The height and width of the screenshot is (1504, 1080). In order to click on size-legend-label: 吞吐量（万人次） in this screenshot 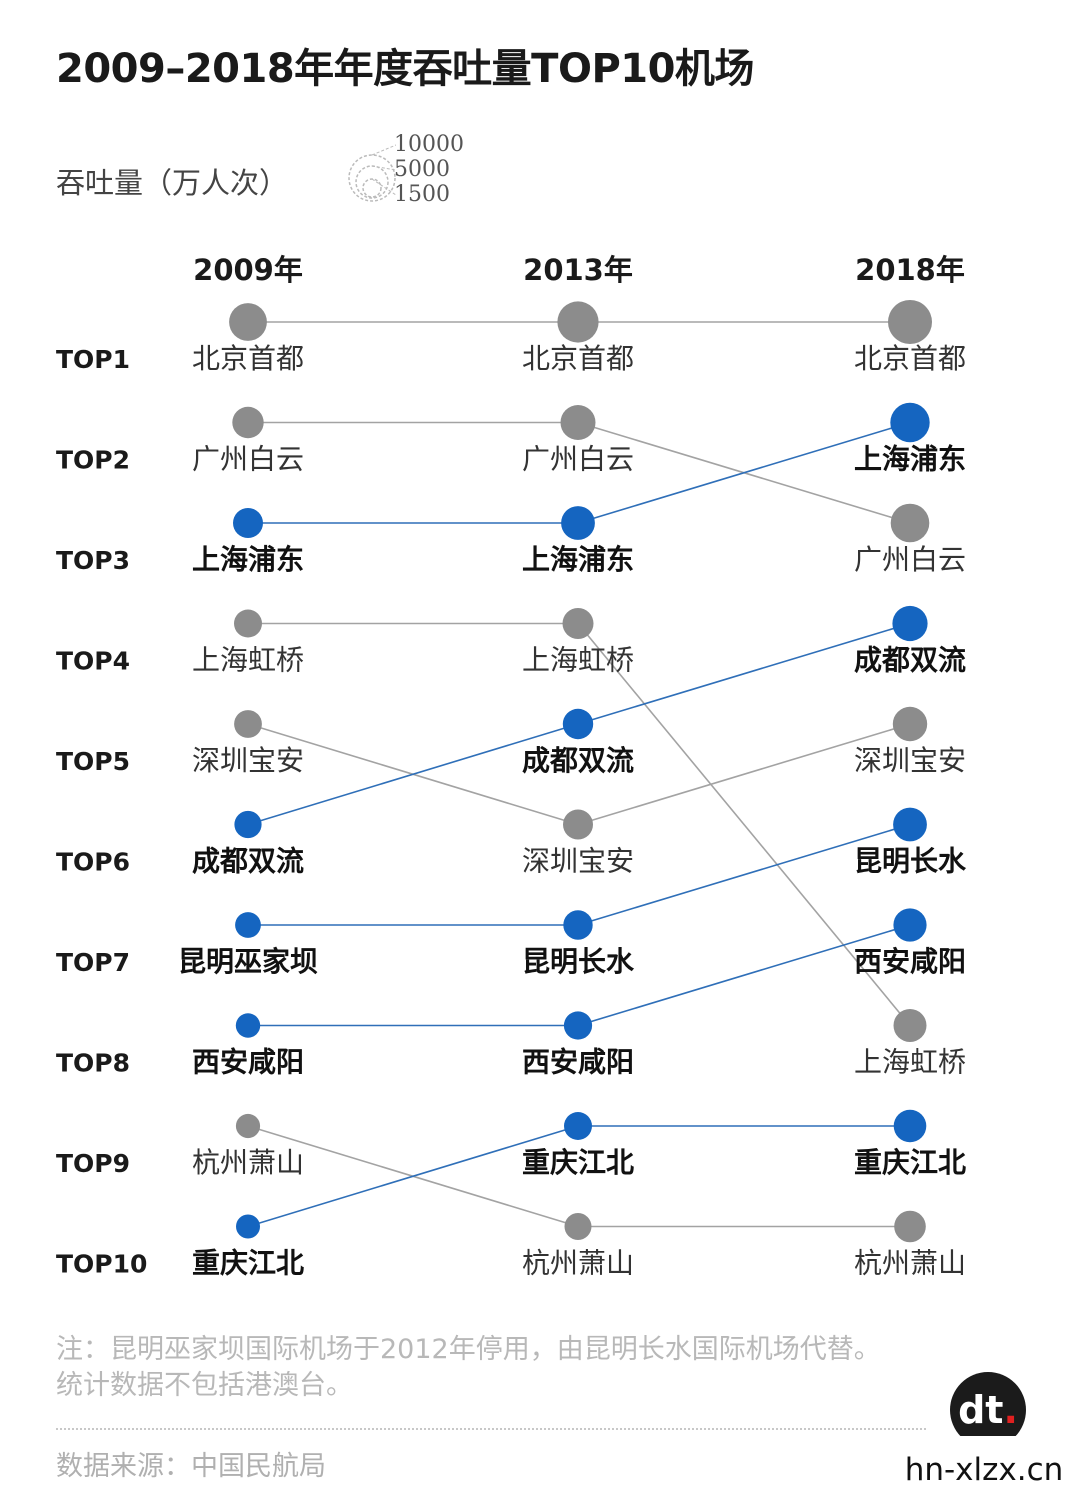, I will do `click(172, 183)`.